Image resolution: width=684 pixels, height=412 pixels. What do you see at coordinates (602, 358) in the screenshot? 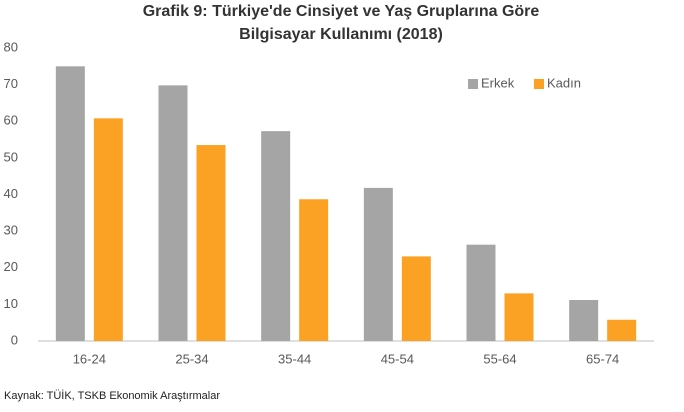
I see `x-tick-label: 65-74` at bounding box center [602, 358].